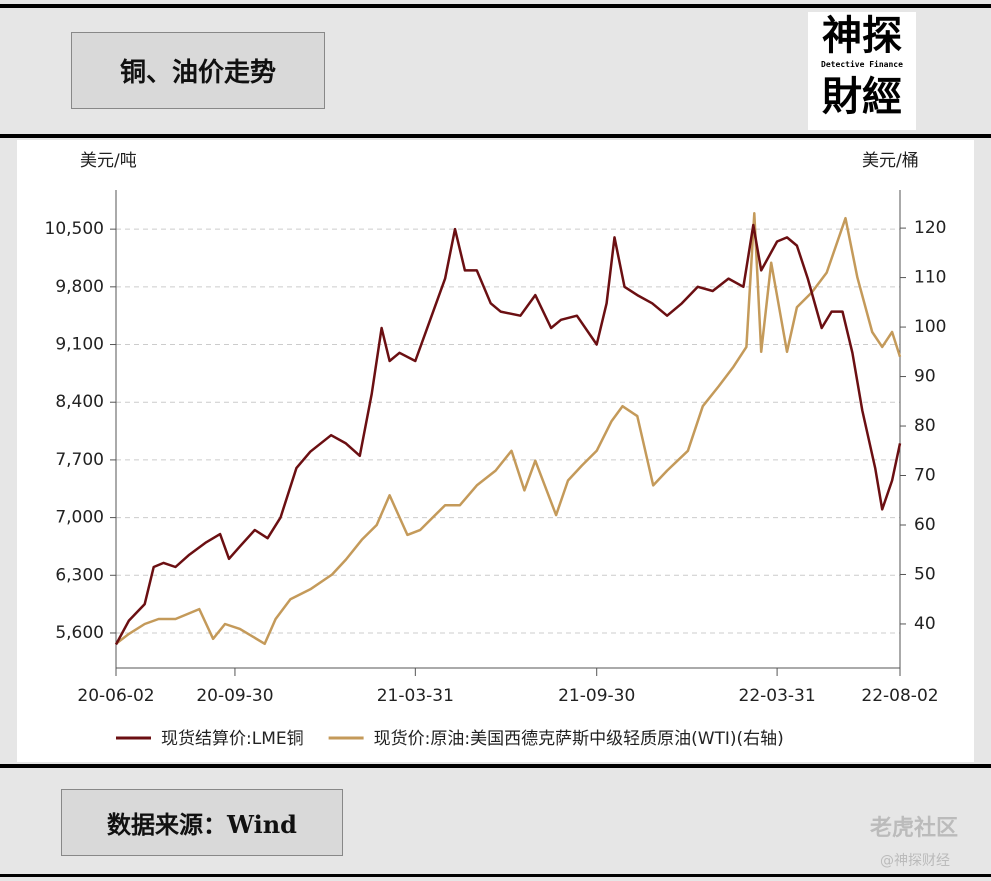 This screenshot has width=991, height=881. I want to click on logo: 神探 Detective Finance 財經, so click(862, 71).